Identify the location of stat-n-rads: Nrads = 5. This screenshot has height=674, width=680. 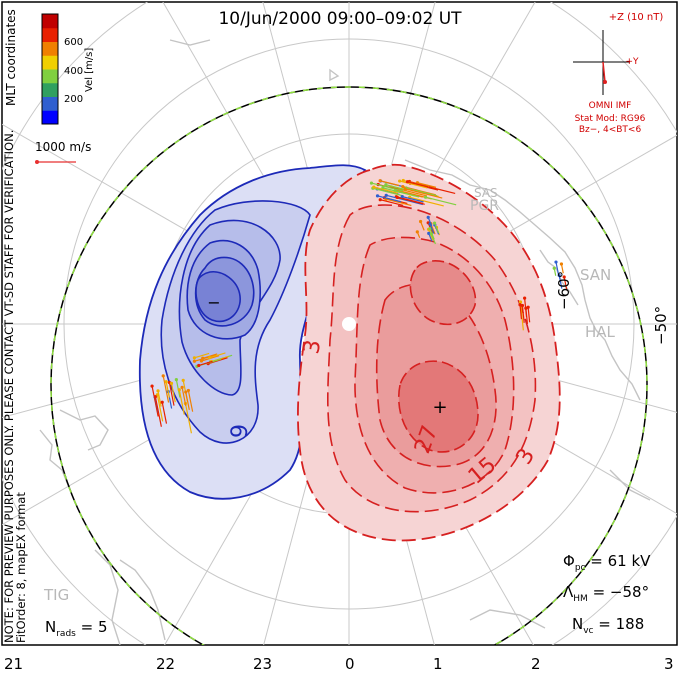
(76, 628).